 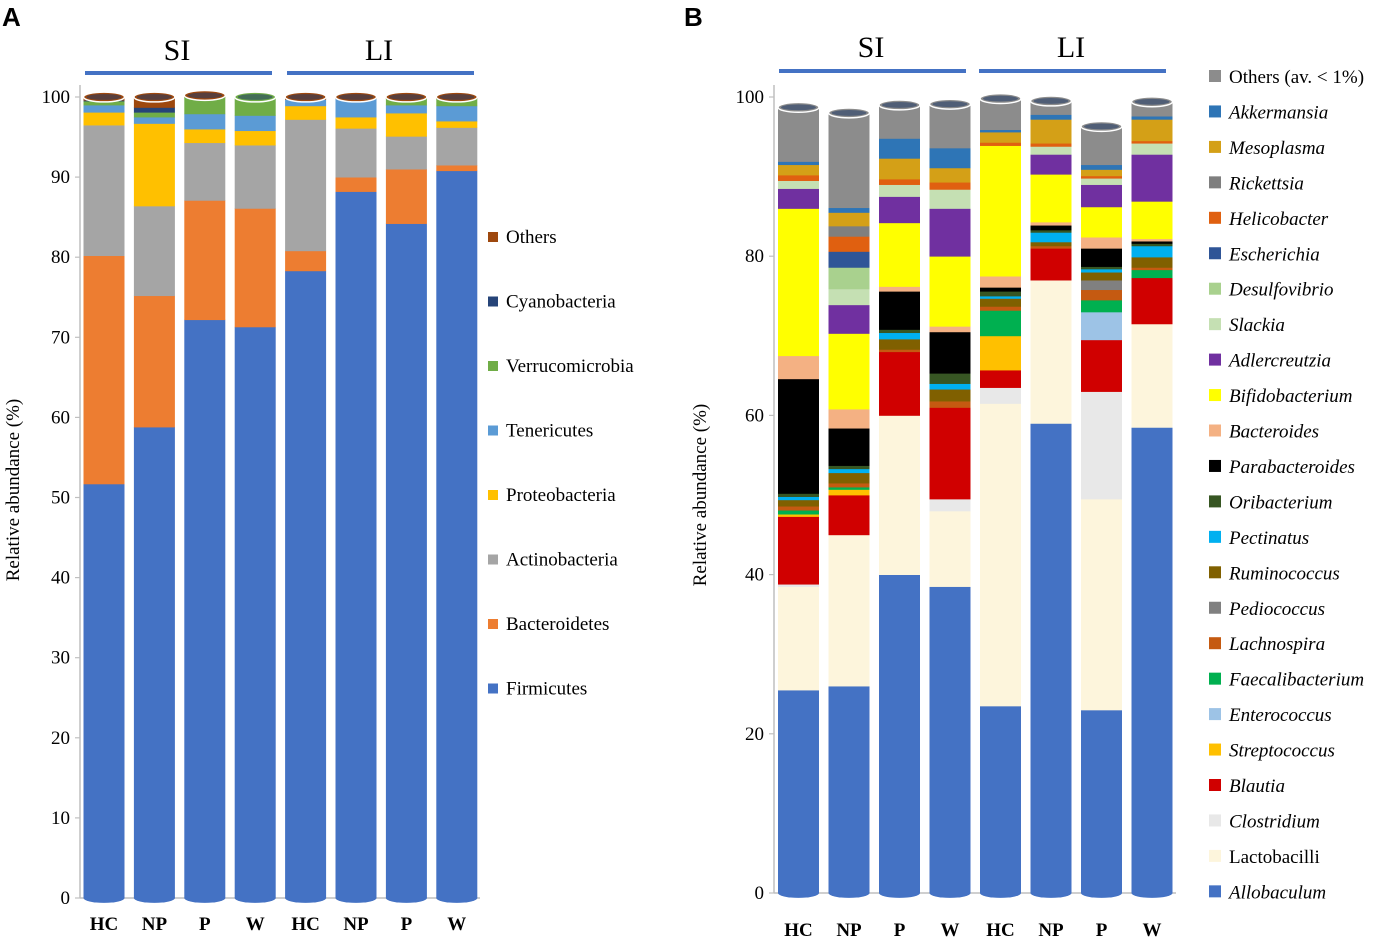 What do you see at coordinates (693, 17) in the screenshot?
I see `panel-b-letter: B` at bounding box center [693, 17].